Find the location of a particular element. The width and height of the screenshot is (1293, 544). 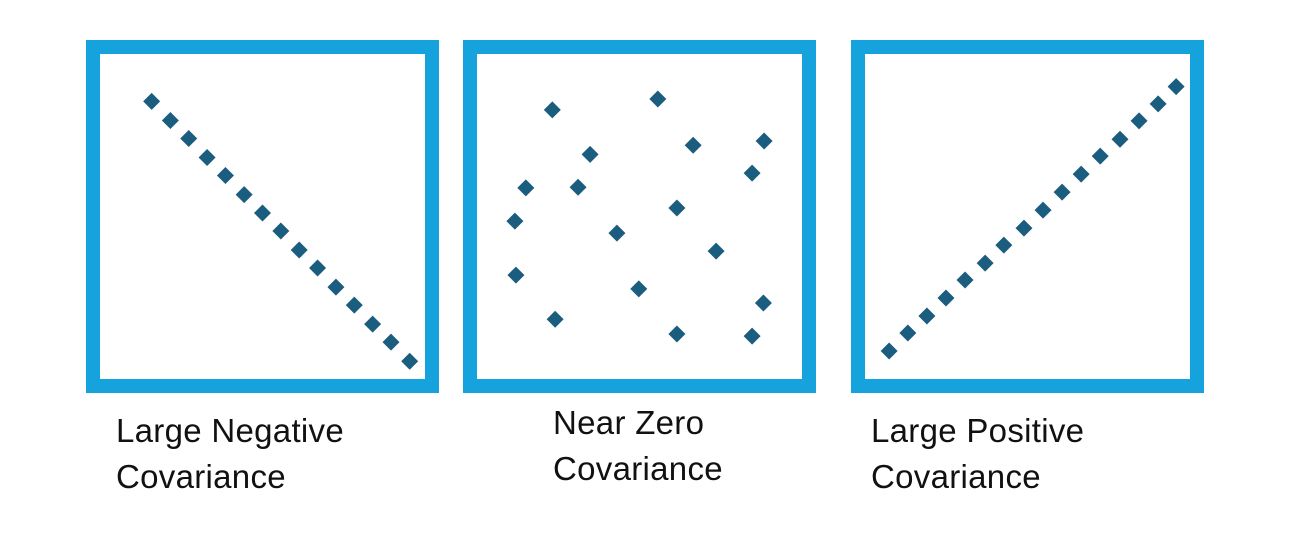

near-zero-covariance-caption: Near Zero Covariance is located at coordinates (638, 446).